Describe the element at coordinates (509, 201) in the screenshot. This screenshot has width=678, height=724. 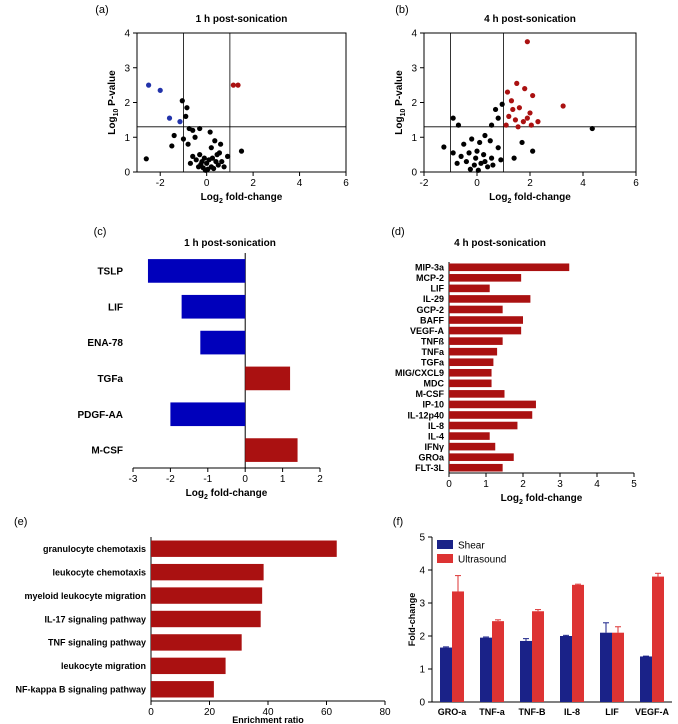
I see `panel-b-x-axis-label-sub: 2` at that location.